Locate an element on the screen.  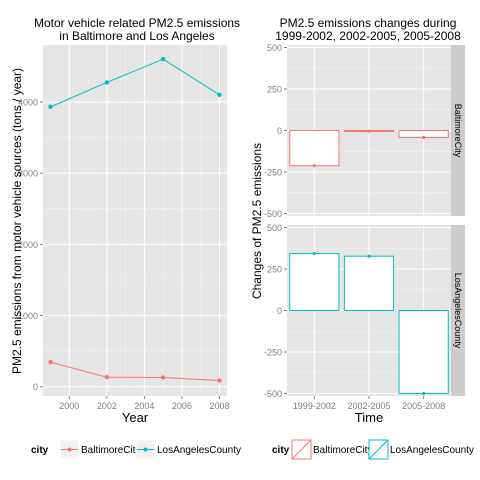
line-chart-legend: city BaltimoreCity LosAngelesCounty is located at coordinates (136, 449).